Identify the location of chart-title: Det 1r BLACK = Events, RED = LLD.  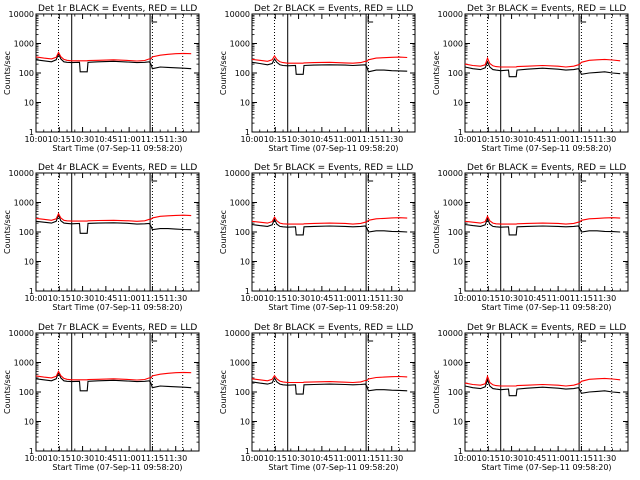
(117, 9).